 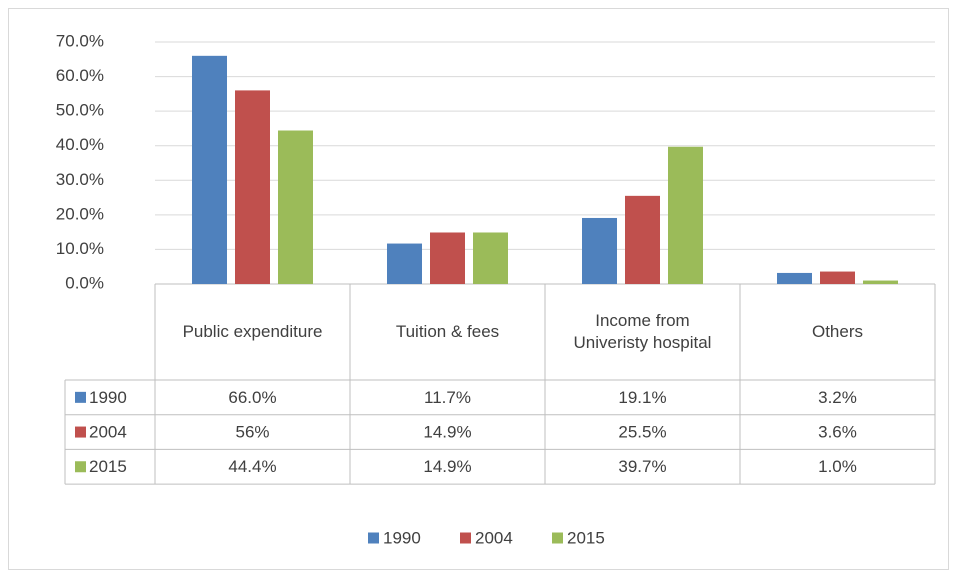 I want to click on category-cell: Public expenditure, so click(x=252, y=331).